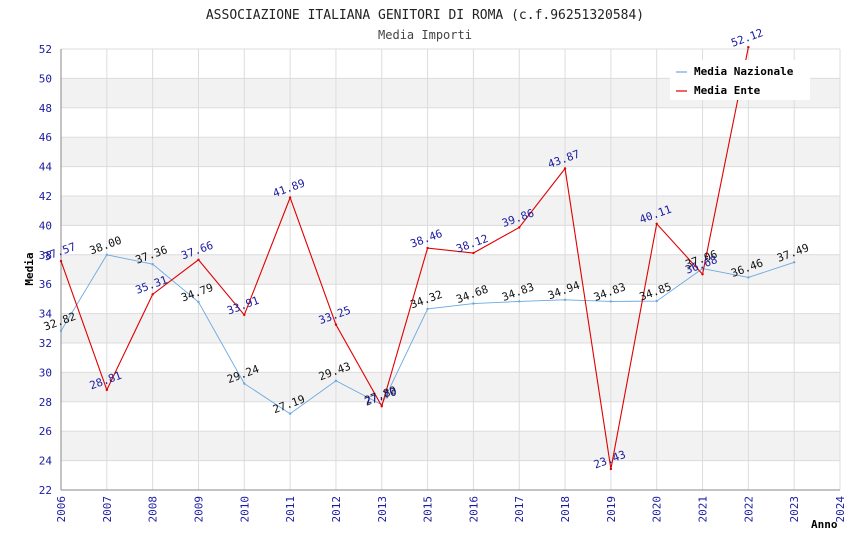  What do you see at coordinates (45, 431) in the screenshot?
I see `y-tick-label: 26` at bounding box center [45, 431].